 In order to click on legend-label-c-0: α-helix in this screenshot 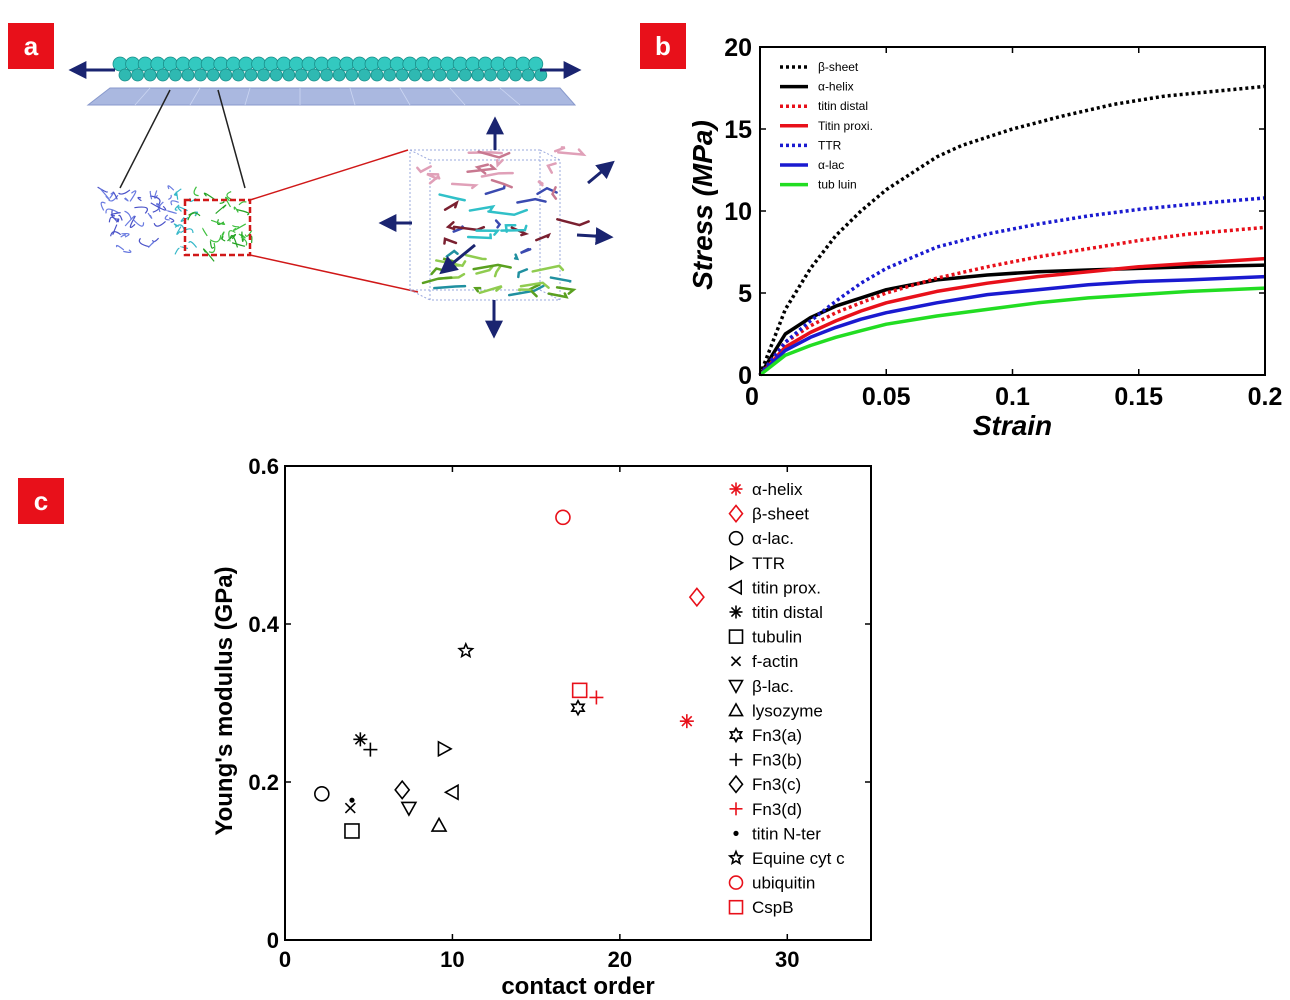, I will do `click(777, 489)`.